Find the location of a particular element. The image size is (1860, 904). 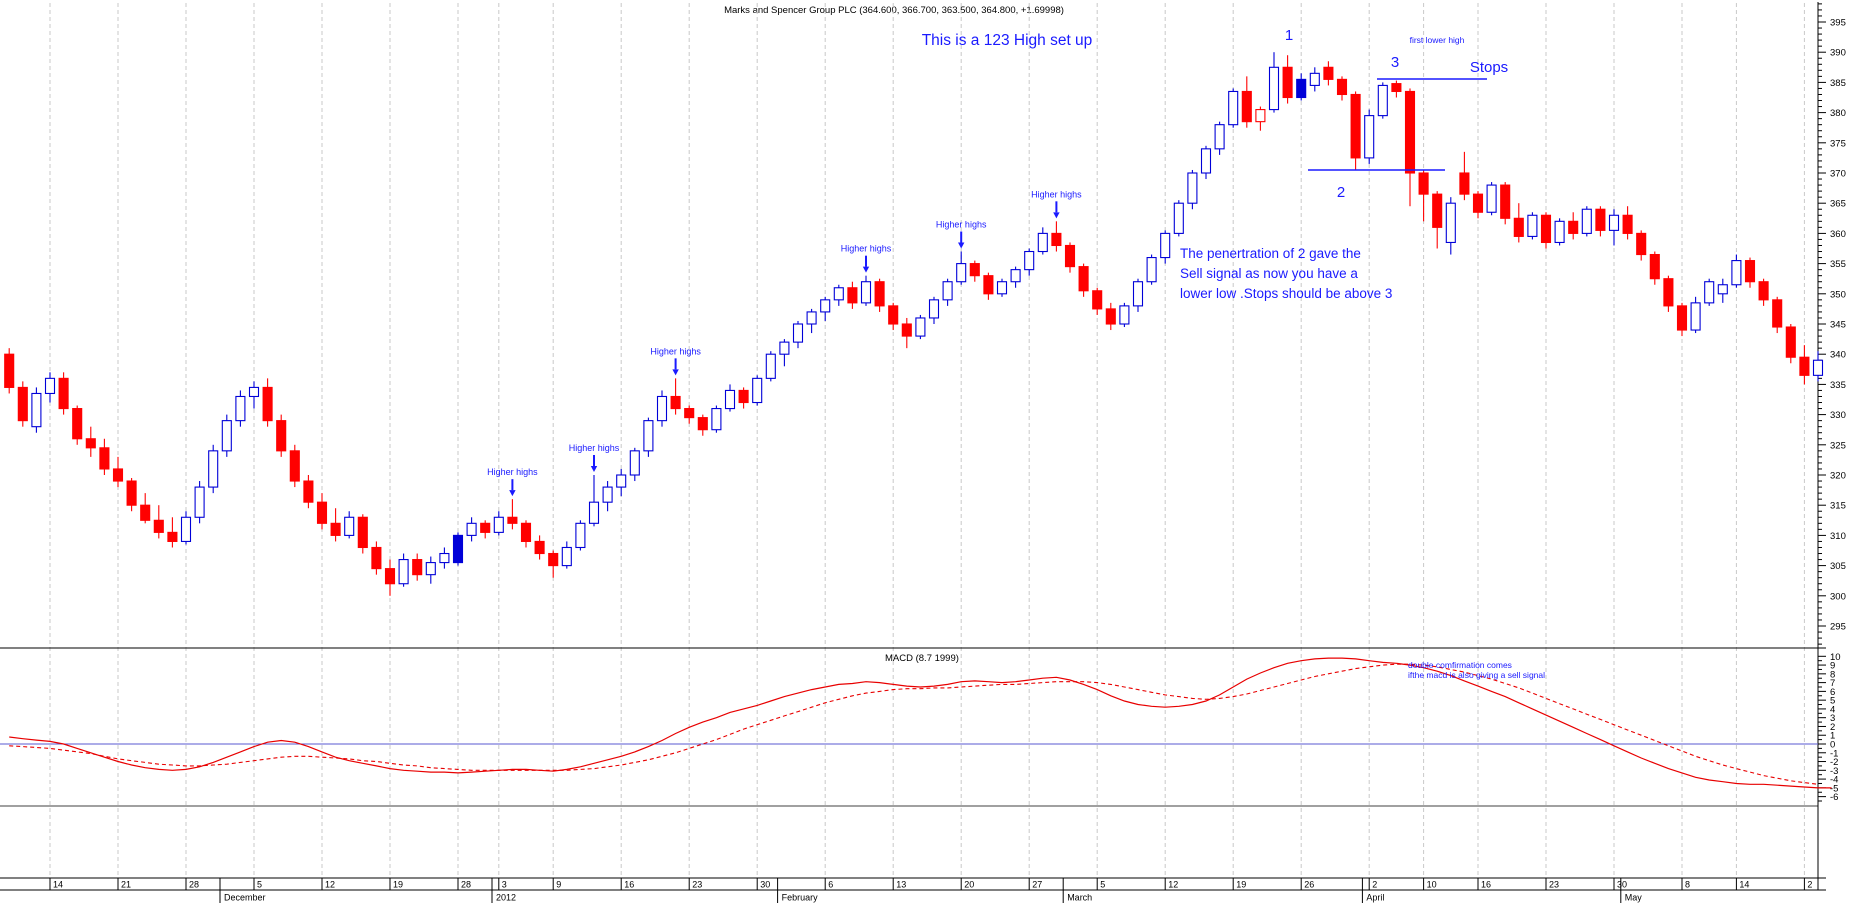

svg-text: 13 is located at coordinates (901, 885).